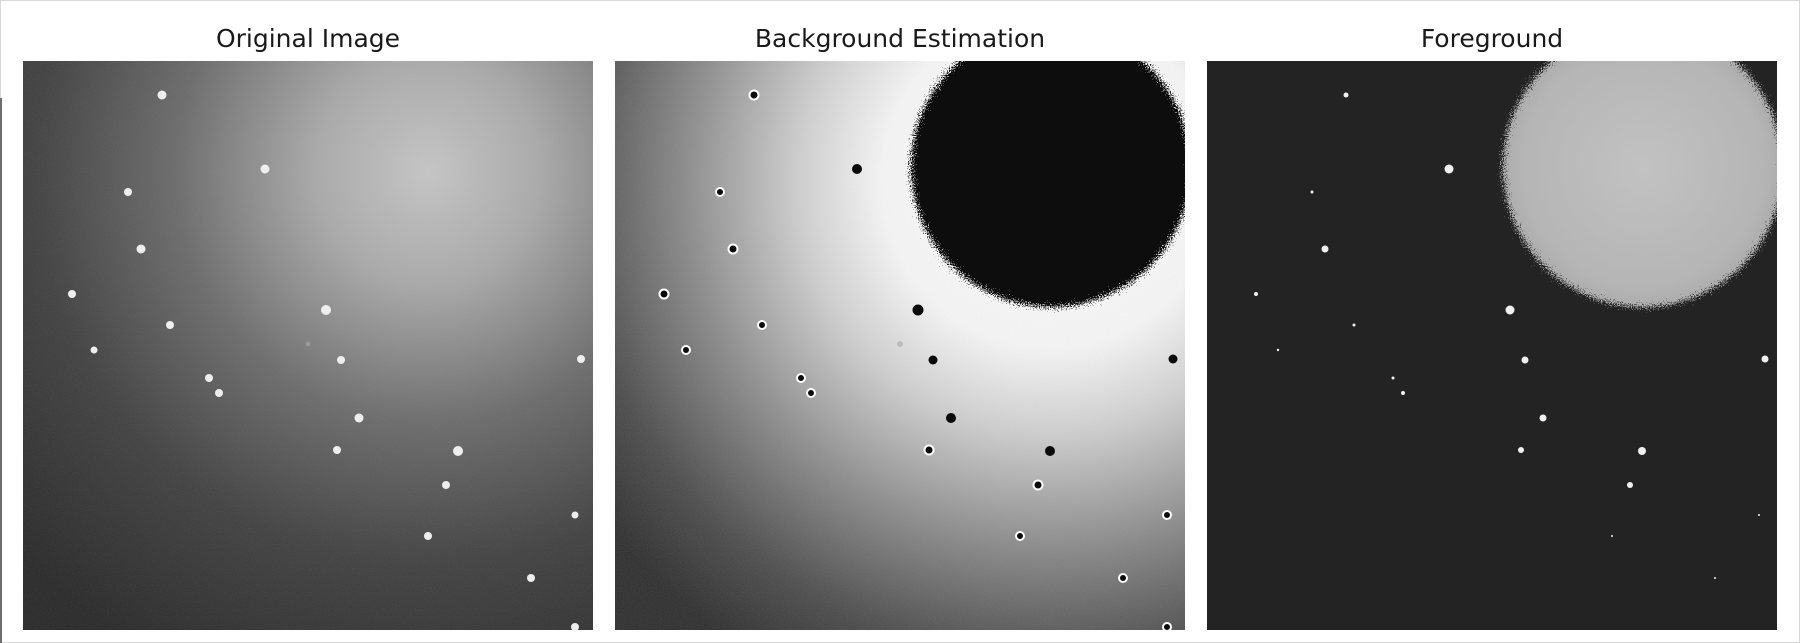 The image size is (1800, 643). Describe the element at coordinates (1492, 38) in the screenshot. I see `panel-title-foreground: Foreground` at that location.